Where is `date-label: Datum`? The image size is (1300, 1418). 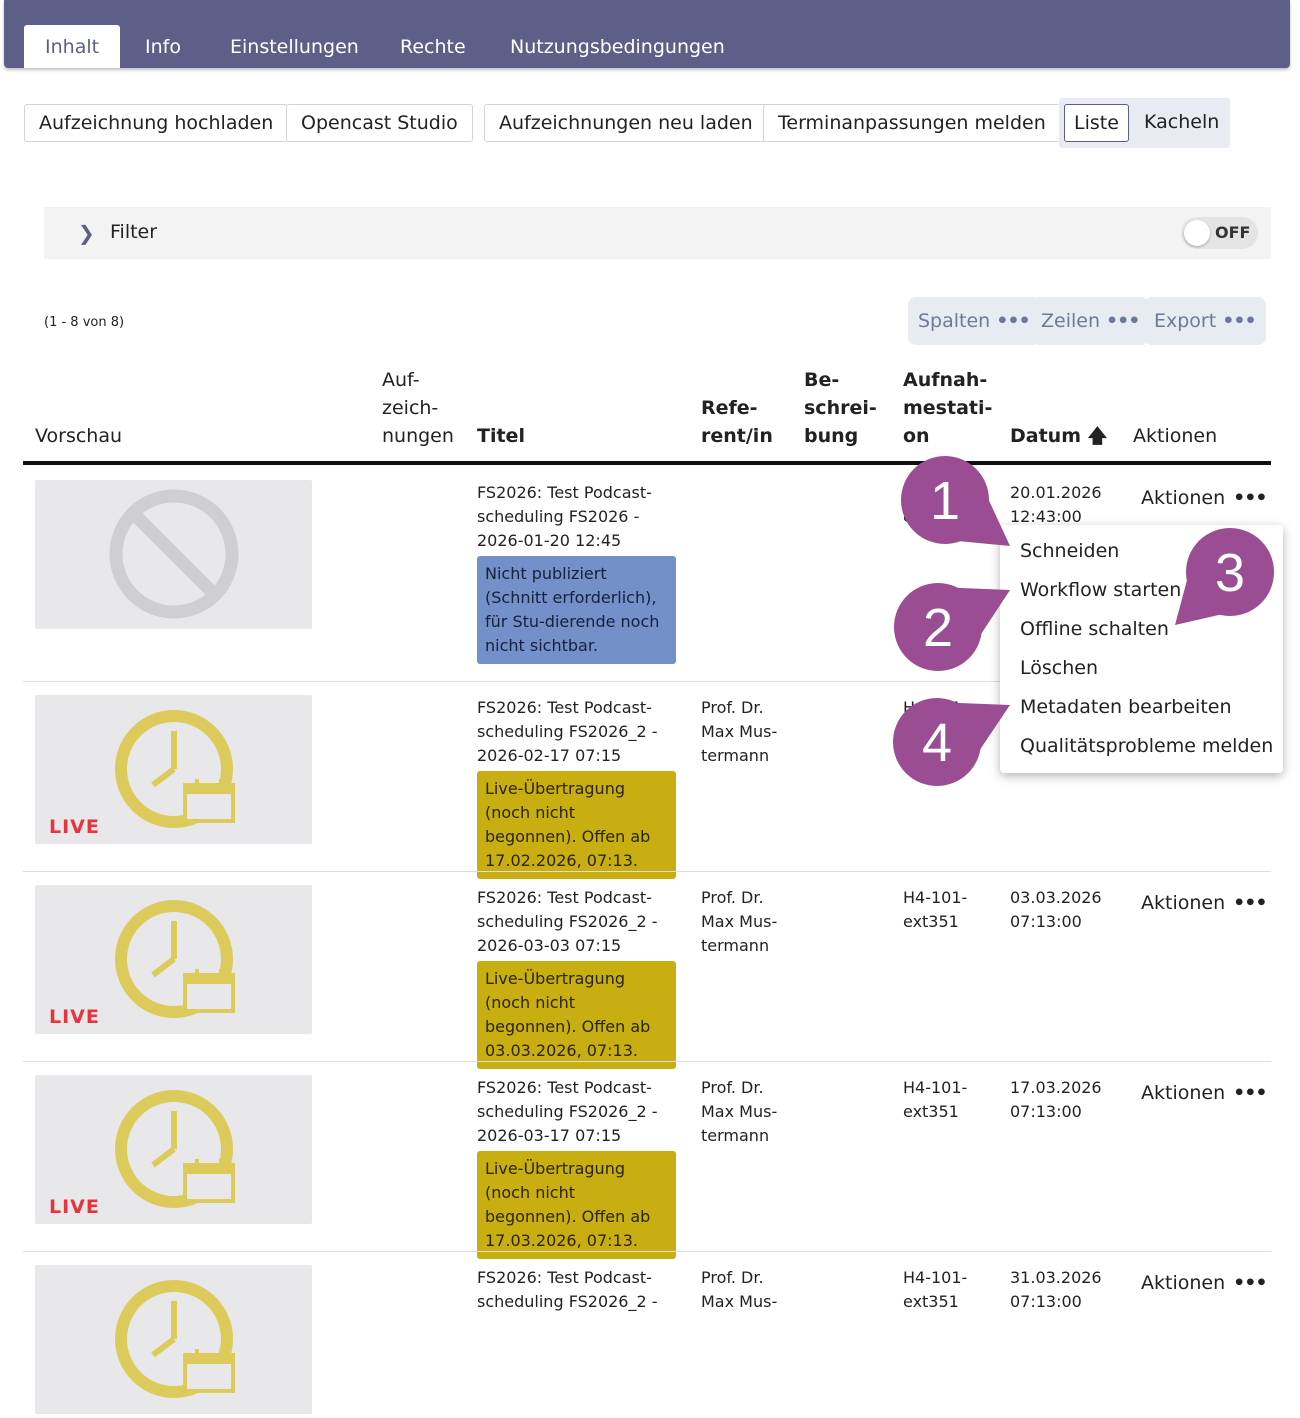 date-label: Datum is located at coordinates (1045, 436).